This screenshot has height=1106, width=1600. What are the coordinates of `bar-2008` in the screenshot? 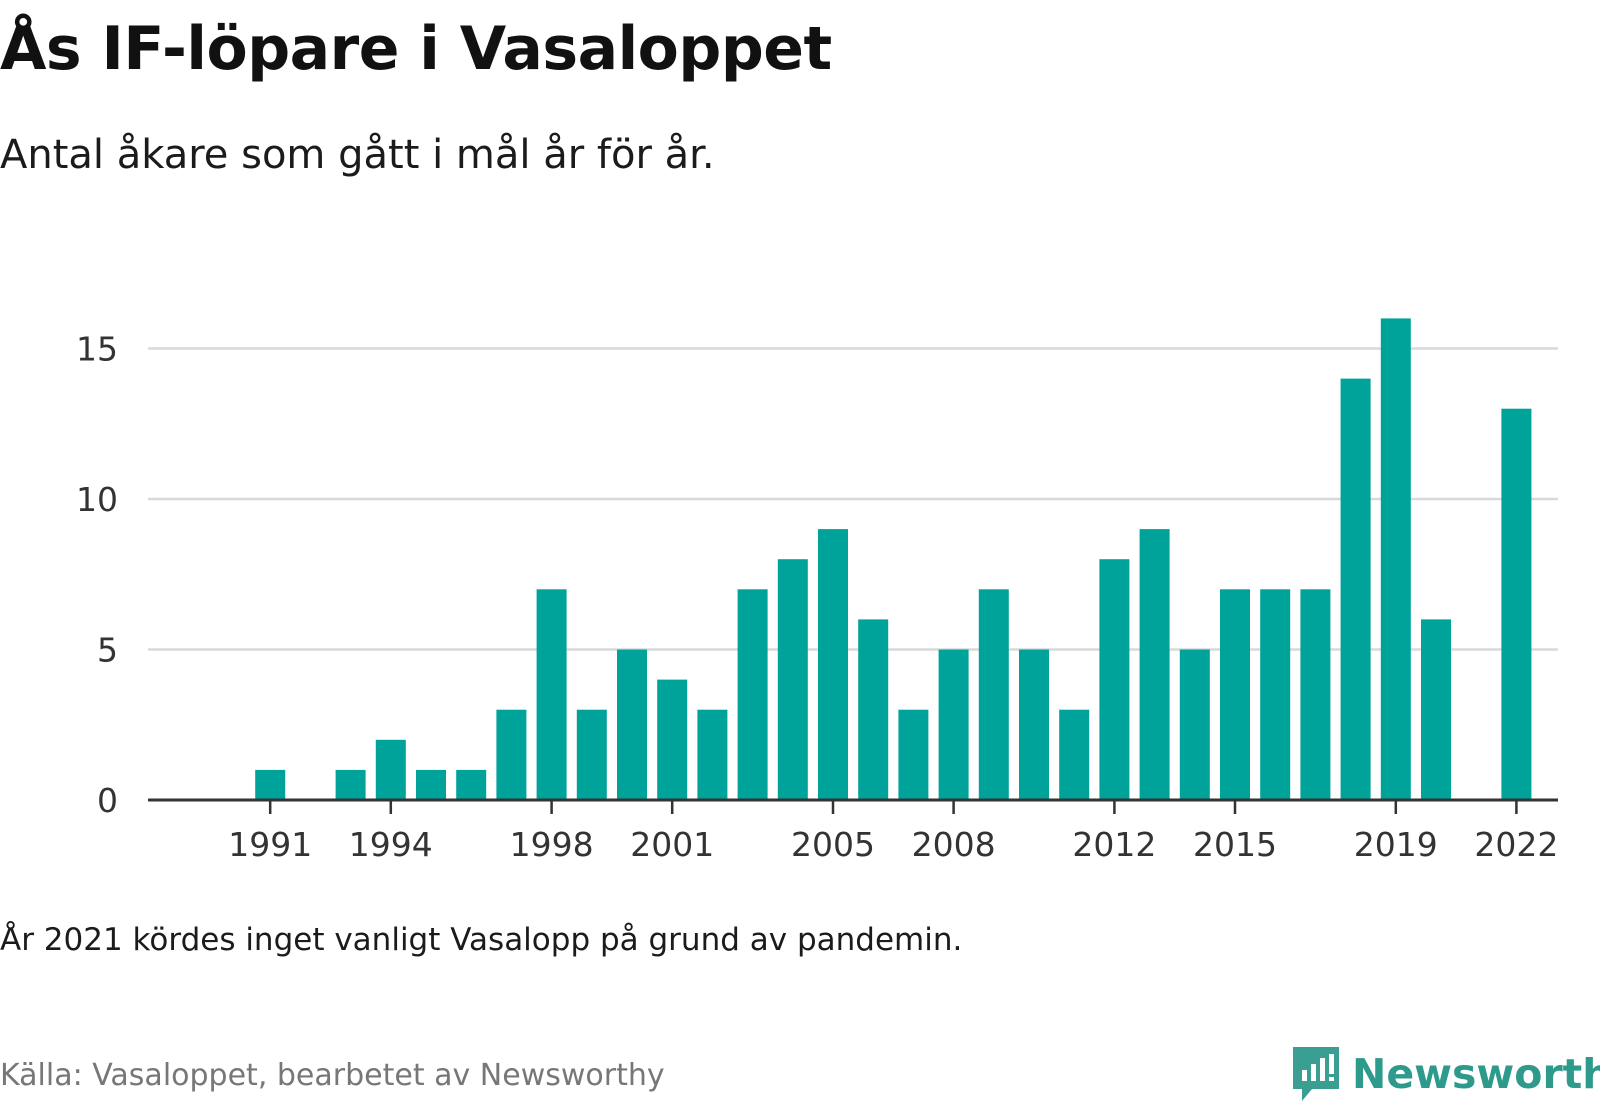 It's located at (953, 725).